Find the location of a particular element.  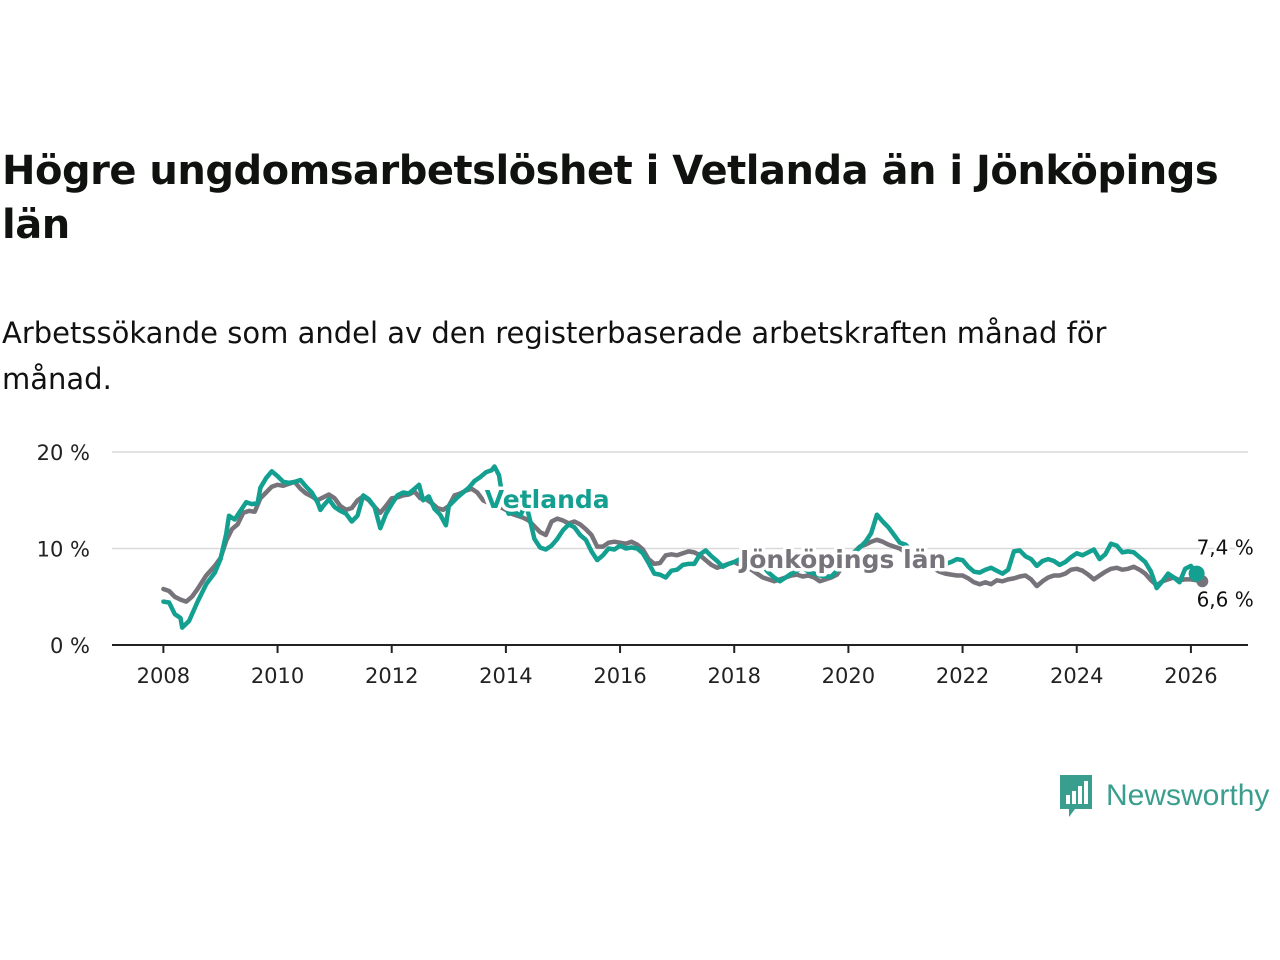

series-label-vetlanda: Vetlanda is located at coordinates (547, 499).